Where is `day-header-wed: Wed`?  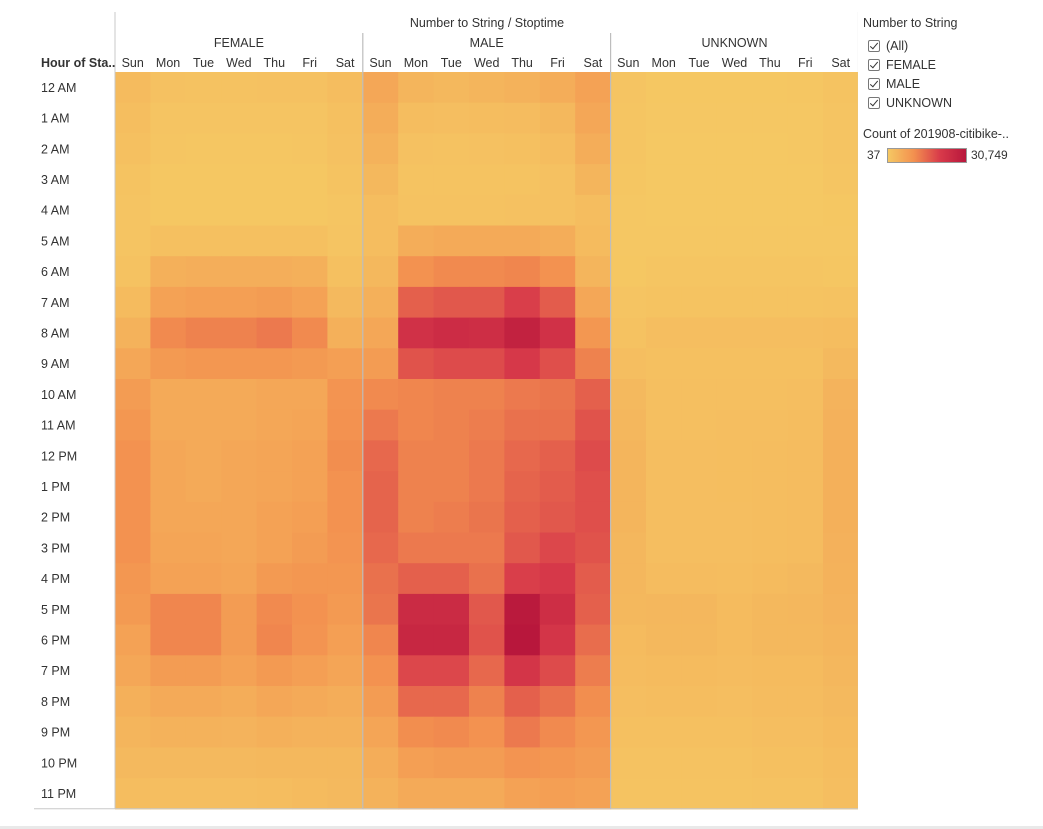 day-header-wed: Wed is located at coordinates (735, 63).